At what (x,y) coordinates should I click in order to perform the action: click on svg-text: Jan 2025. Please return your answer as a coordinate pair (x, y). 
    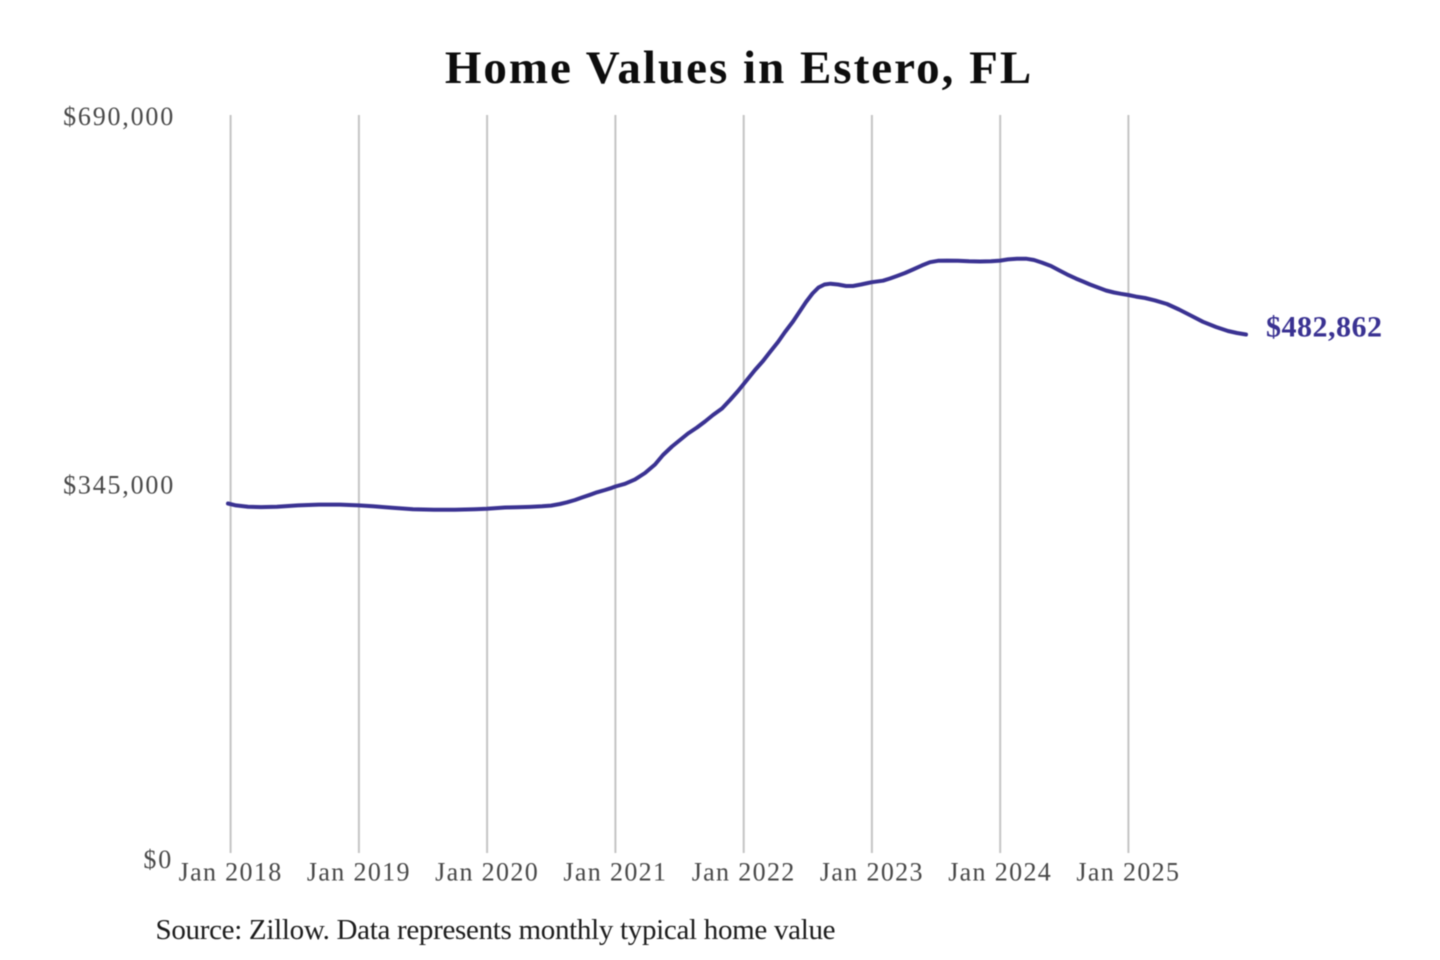
    Looking at the image, I should click on (1128, 871).